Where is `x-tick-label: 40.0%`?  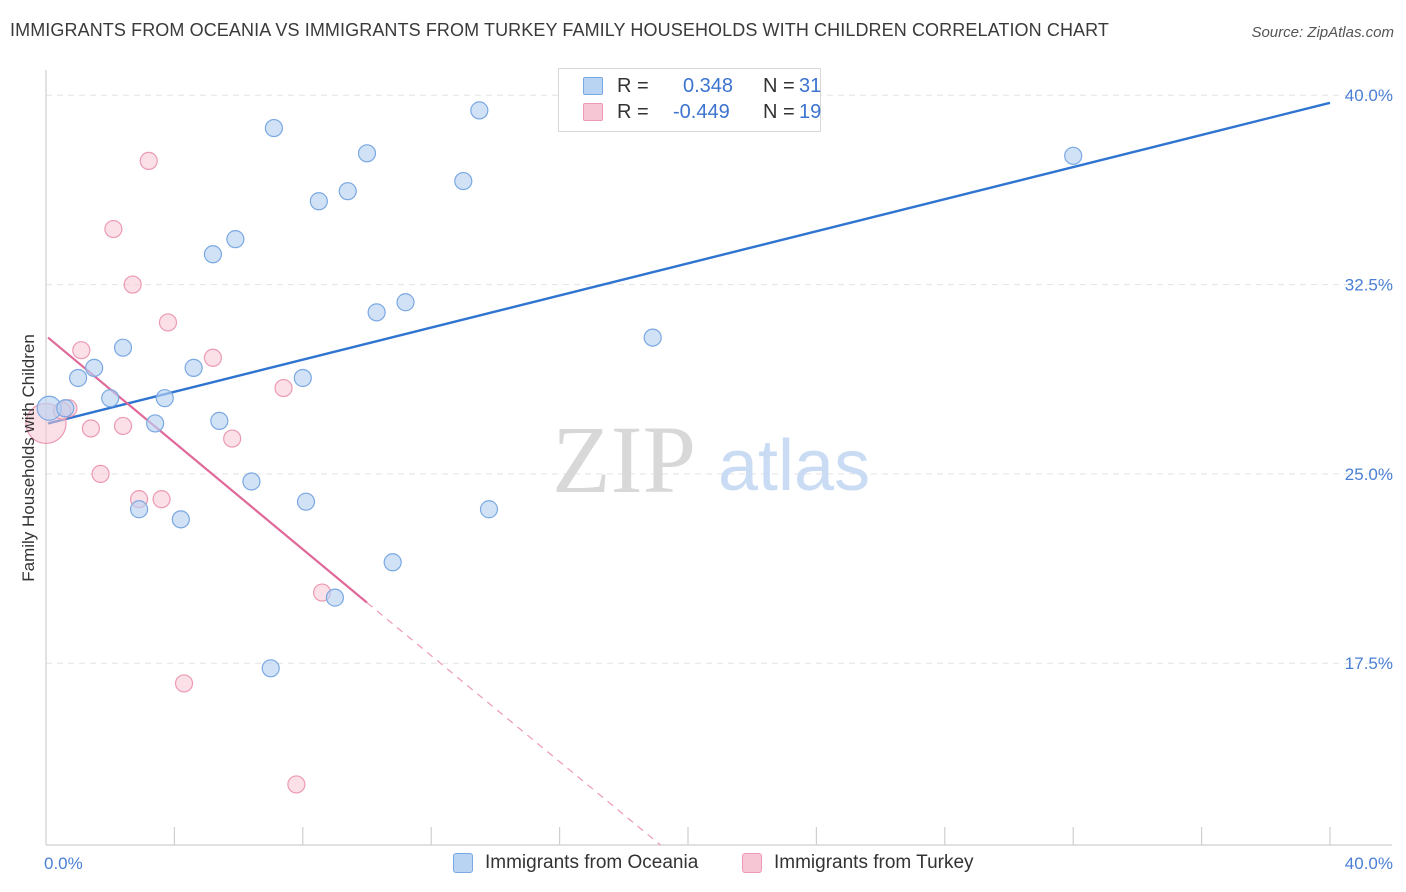
x-tick-label: 40.0% is located at coordinates (1369, 863).